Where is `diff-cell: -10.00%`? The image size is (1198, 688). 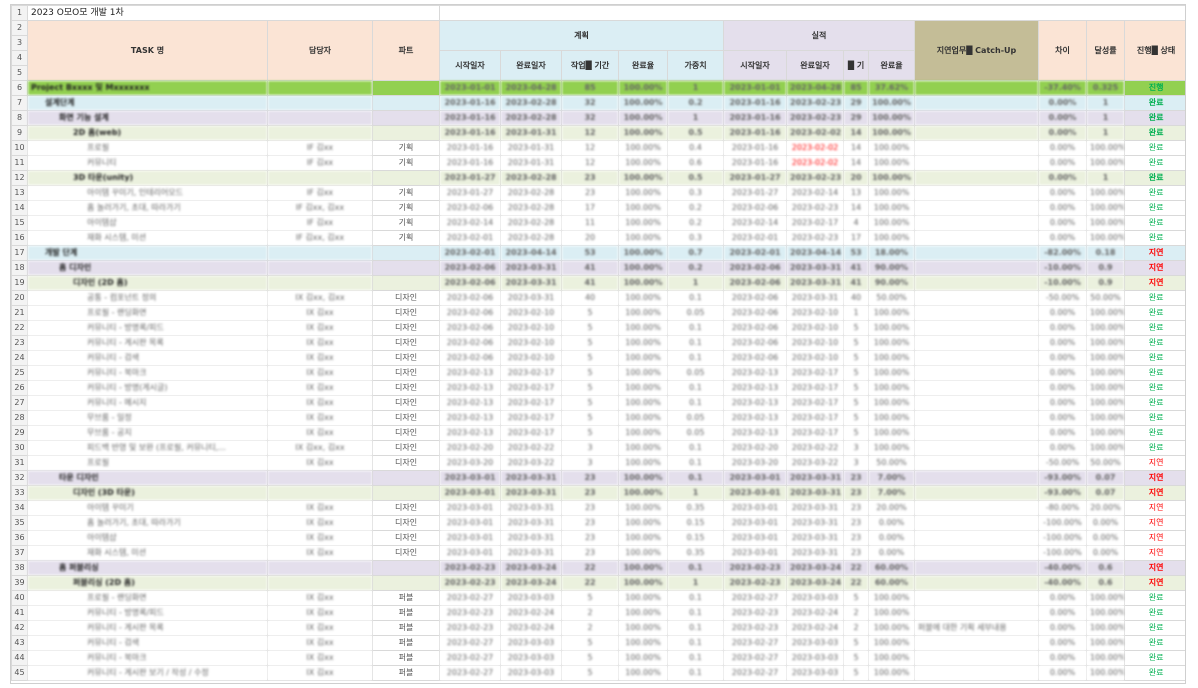
diff-cell: -10.00% is located at coordinates (1063, 283).